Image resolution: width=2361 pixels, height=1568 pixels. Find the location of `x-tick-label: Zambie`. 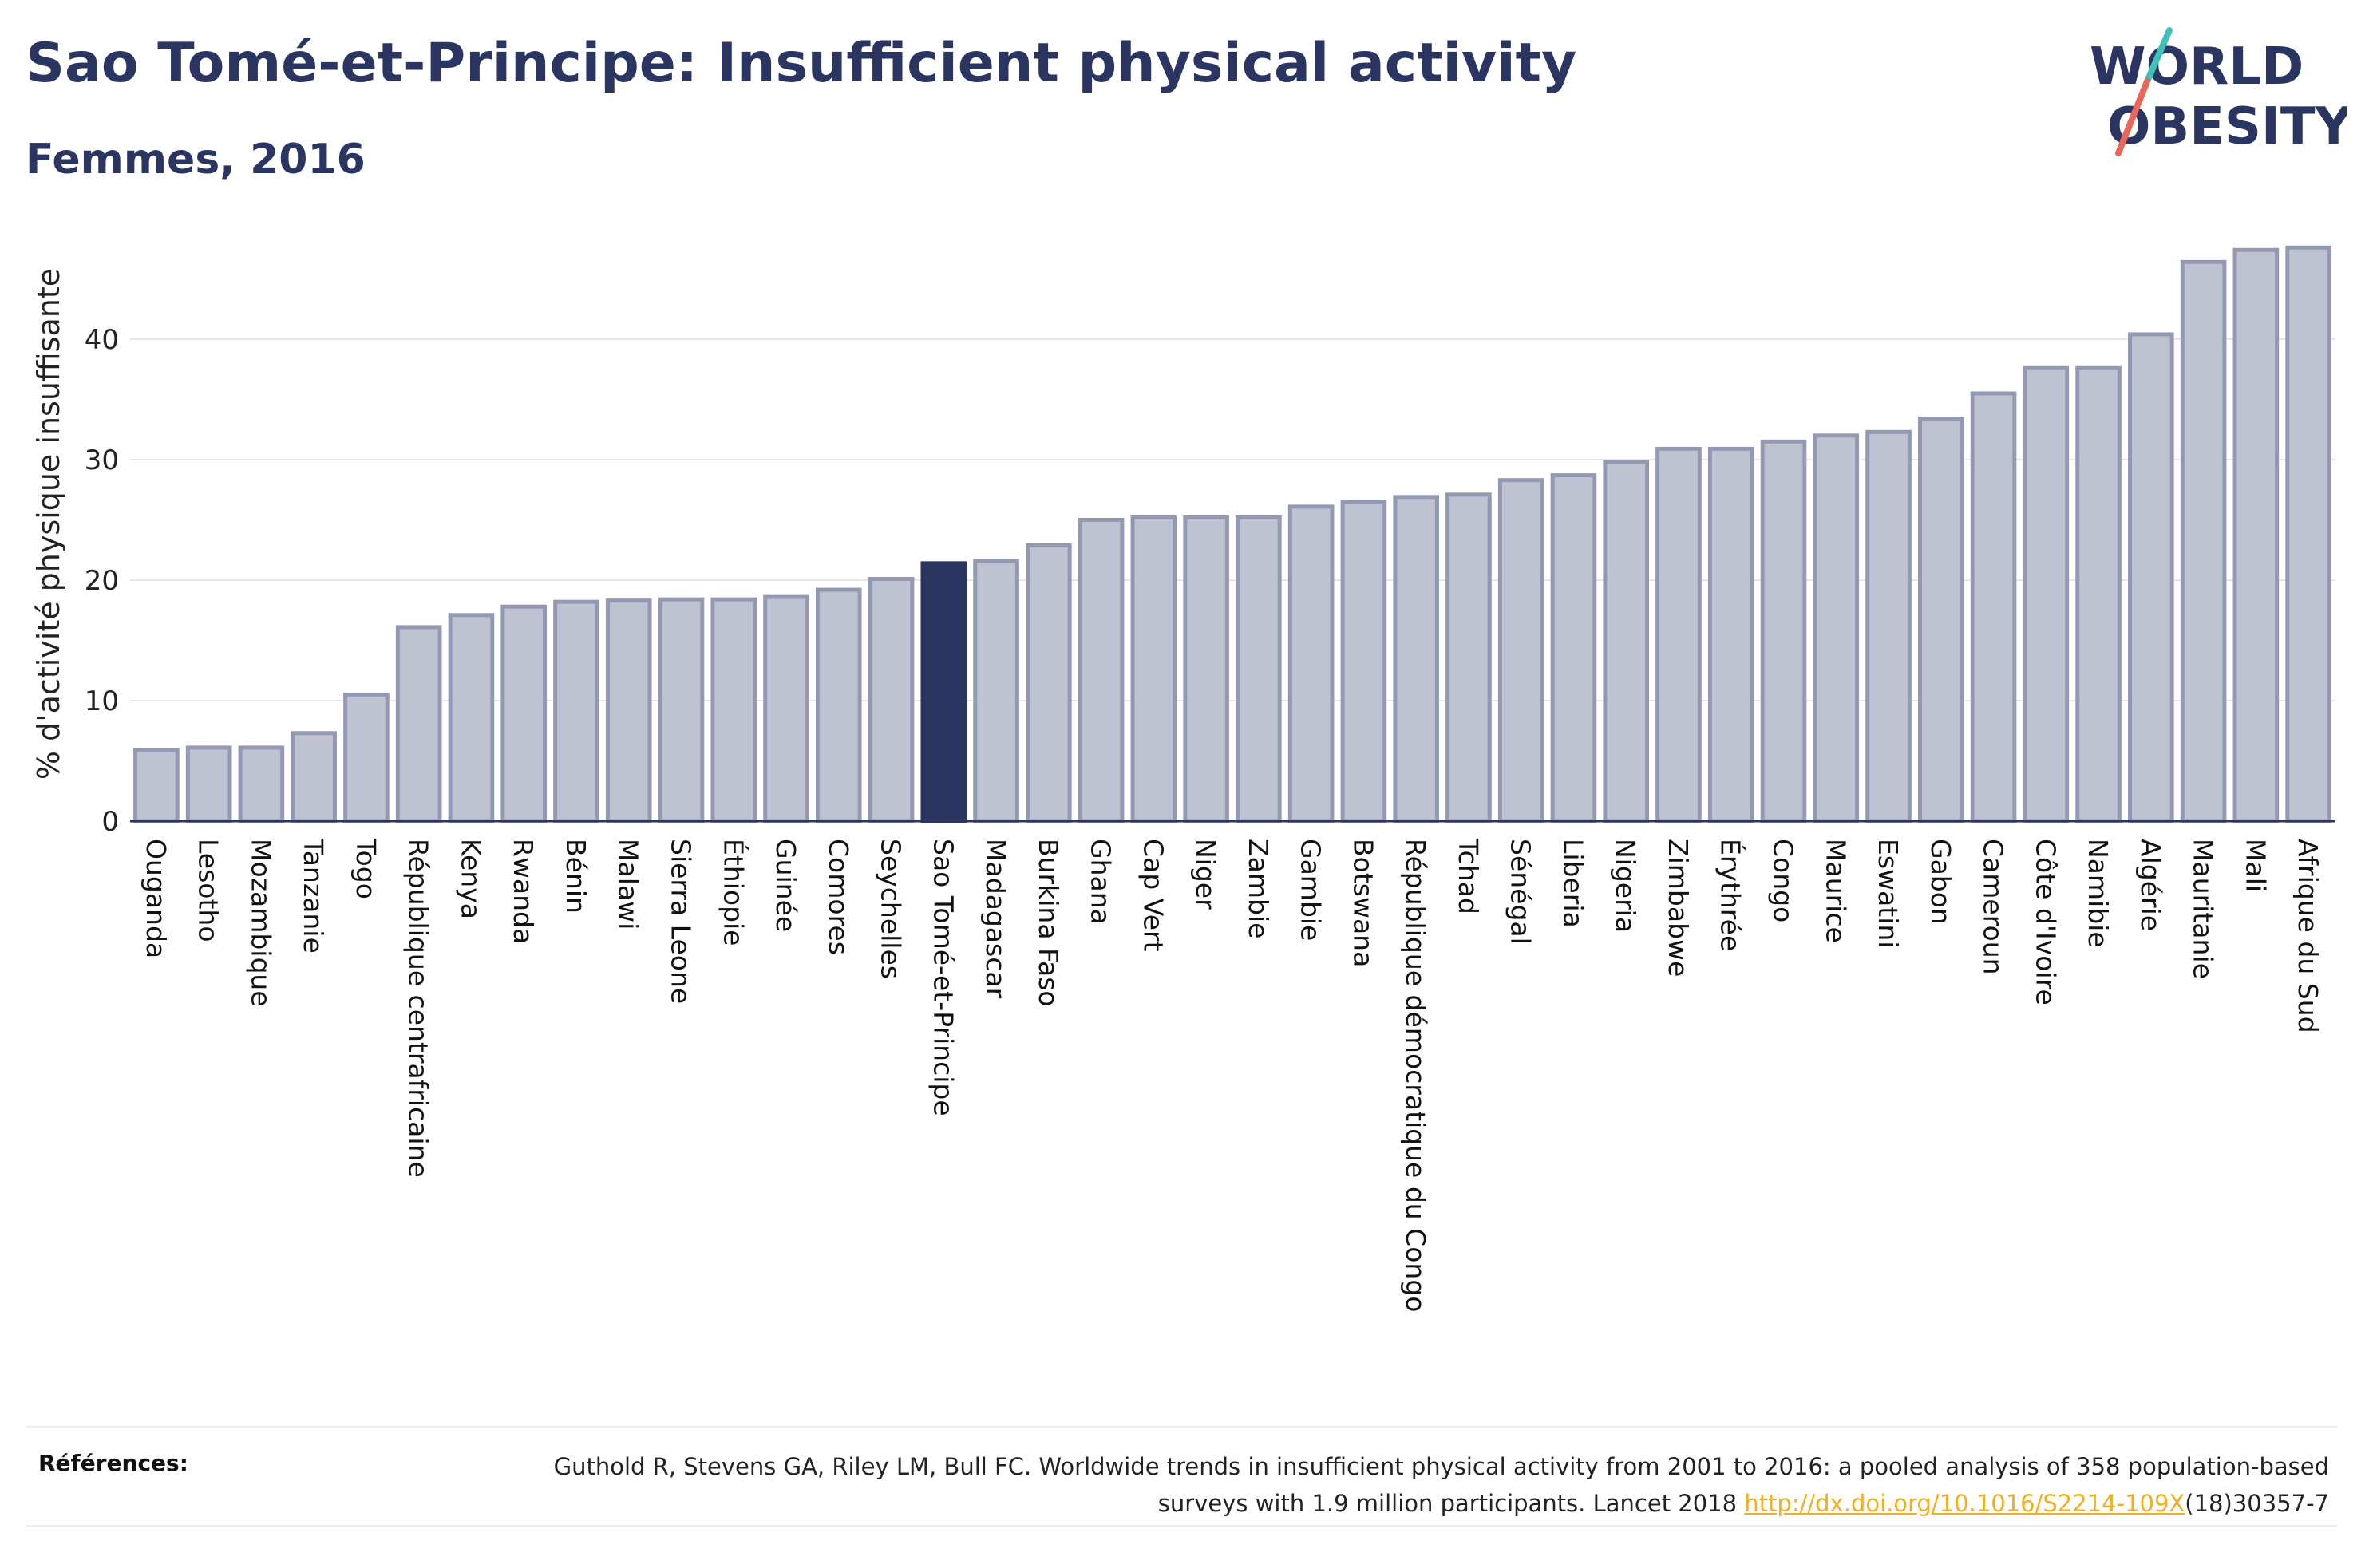

x-tick-label: Zambie is located at coordinates (1258, 889).